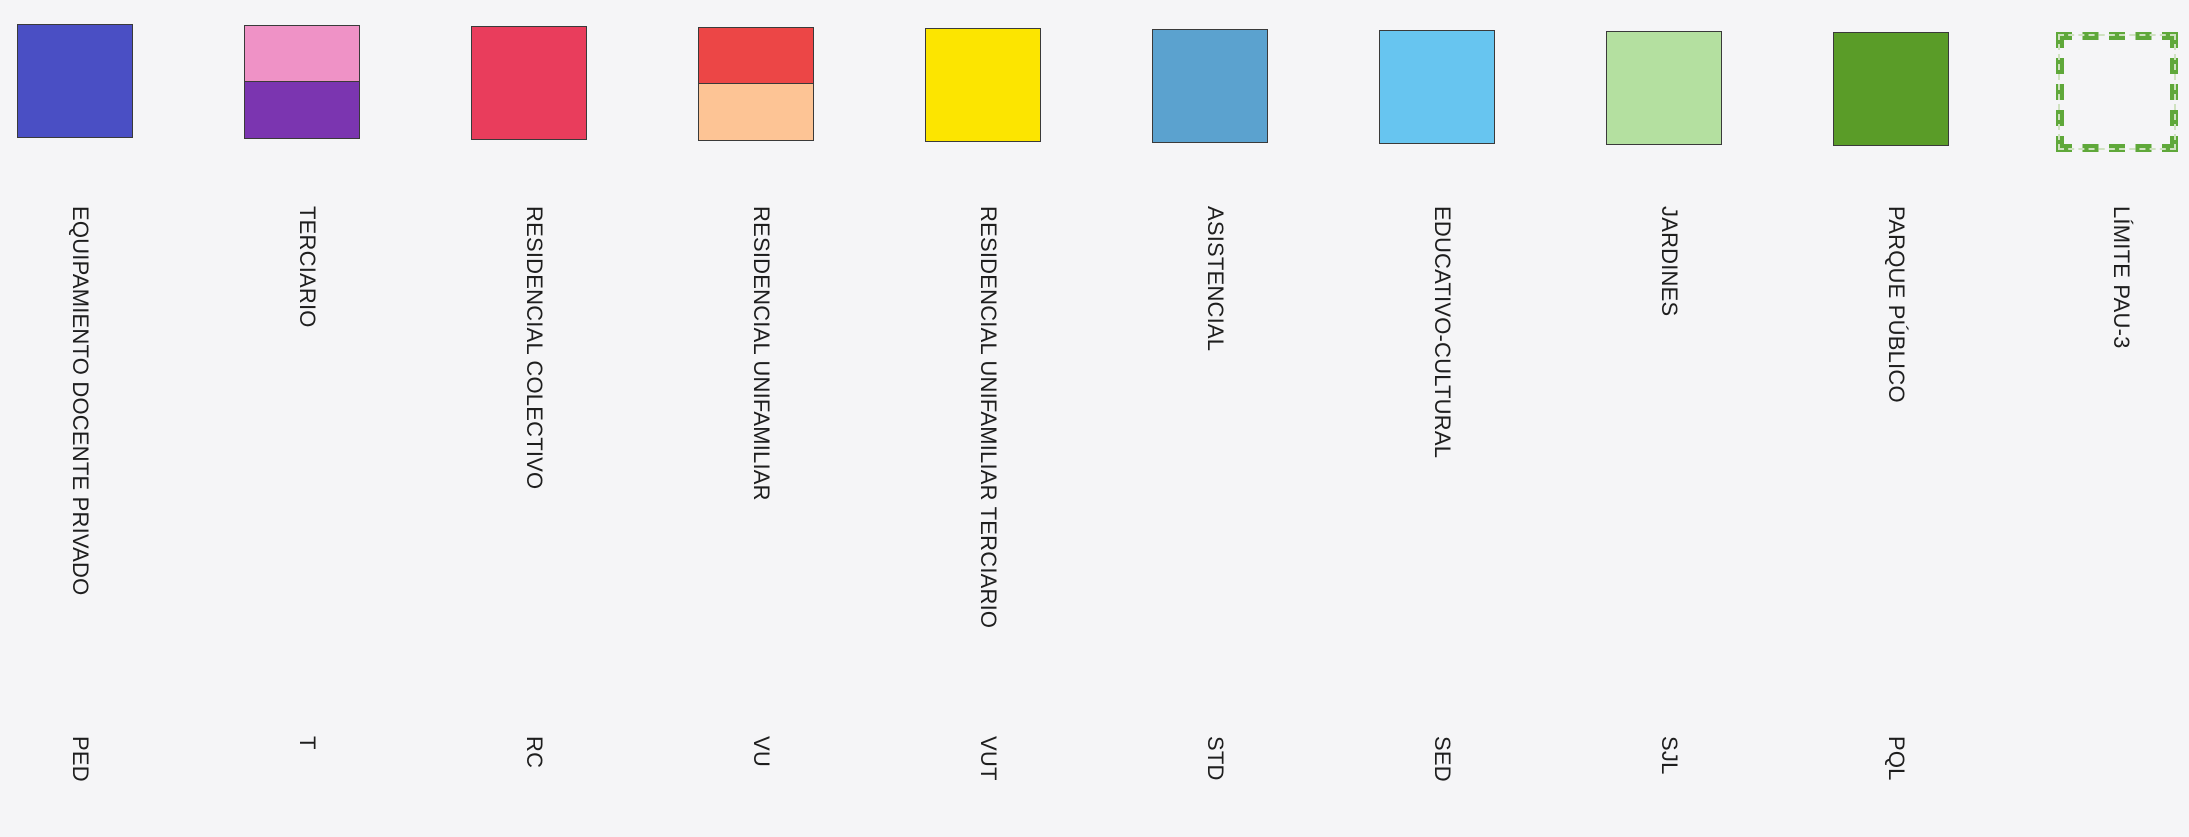  Describe the element at coordinates (988, 417) in the screenshot. I see `legend-label: RESIDENCIAL UNIFAMILIAR TERCIARIO` at that location.